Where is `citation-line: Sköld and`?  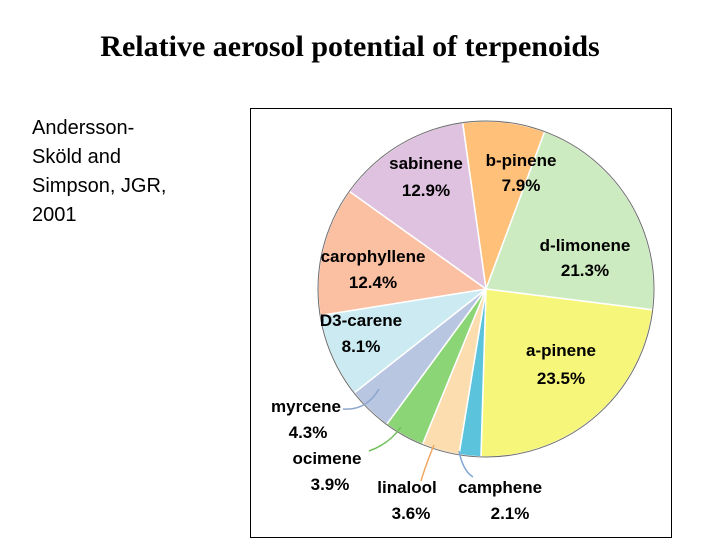 citation-line: Sköld and is located at coordinates (76, 157).